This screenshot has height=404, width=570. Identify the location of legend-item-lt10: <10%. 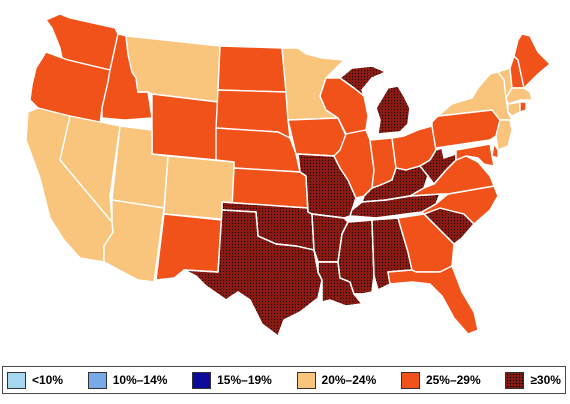
(35, 380).